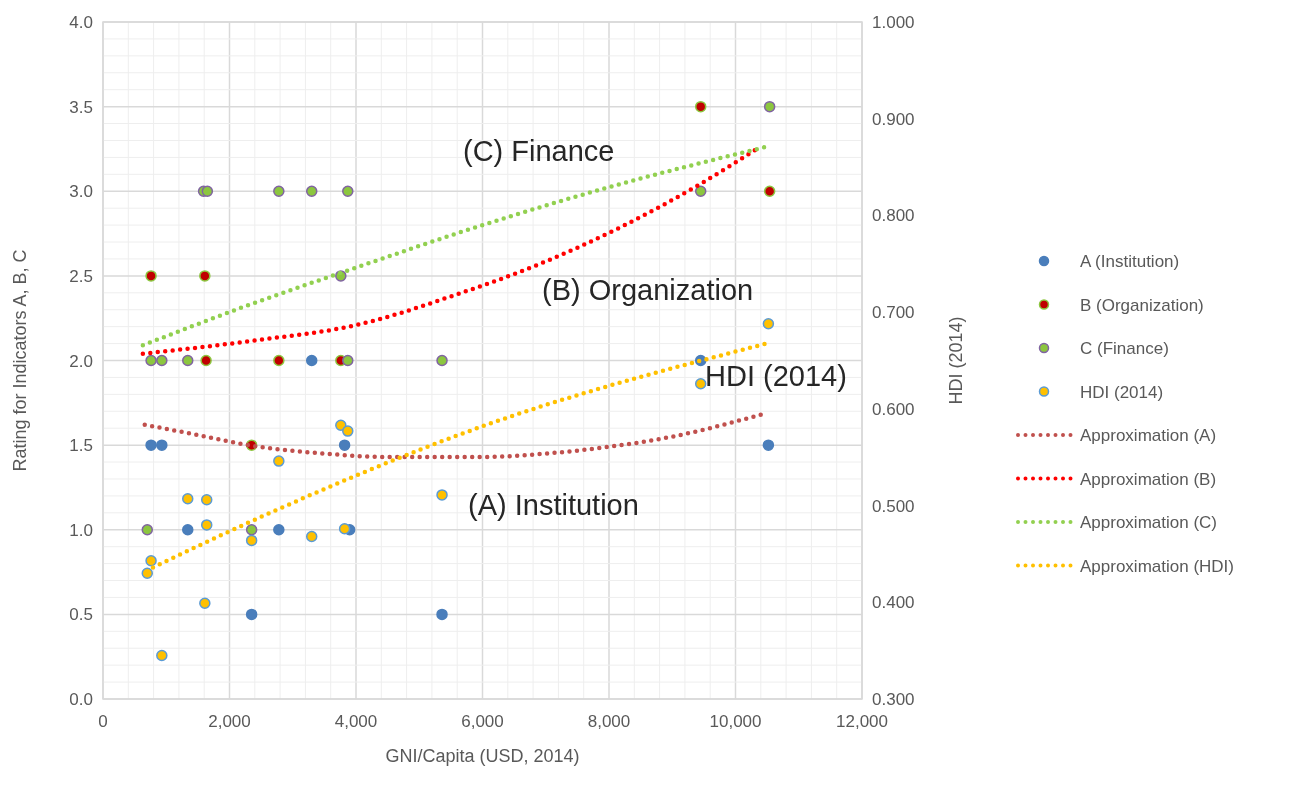 This screenshot has height=785, width=1300. Describe the element at coordinates (1157, 566) in the screenshot. I see `legend-label: Approximation (HDI)` at that location.